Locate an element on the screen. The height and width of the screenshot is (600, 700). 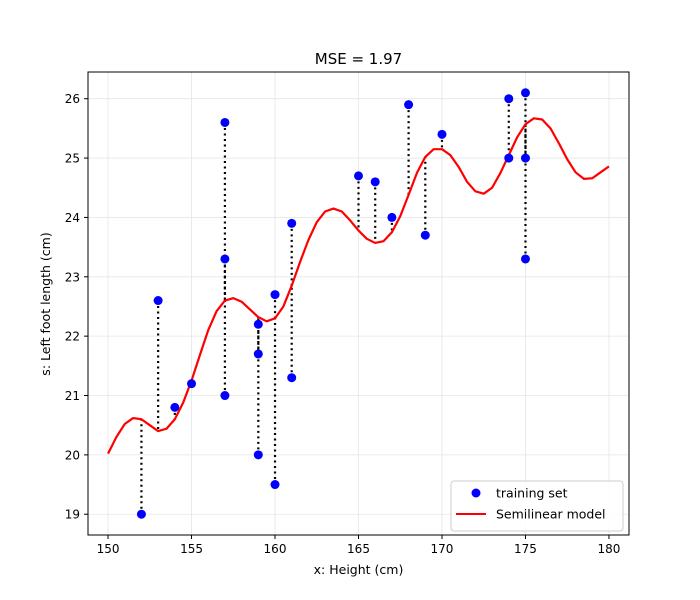
x-tick-label: 155 is located at coordinates (191, 549).